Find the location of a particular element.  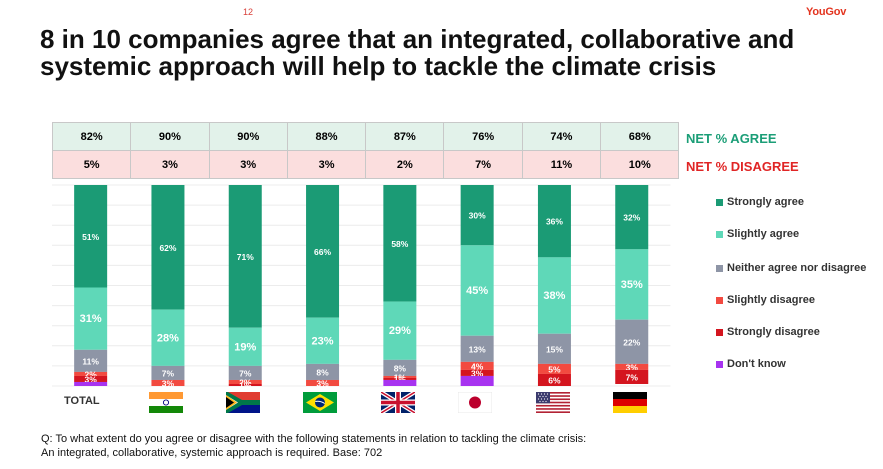

india-flag-icon is located at coordinates (166, 402).